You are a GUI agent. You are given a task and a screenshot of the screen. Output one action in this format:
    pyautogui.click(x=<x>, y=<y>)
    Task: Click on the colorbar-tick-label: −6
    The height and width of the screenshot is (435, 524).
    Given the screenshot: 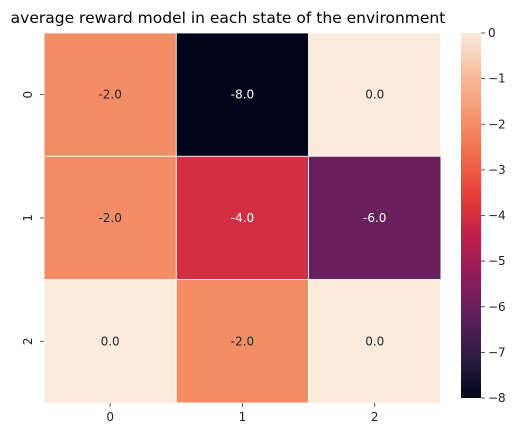 What is the action you would take?
    pyautogui.click(x=497, y=307)
    